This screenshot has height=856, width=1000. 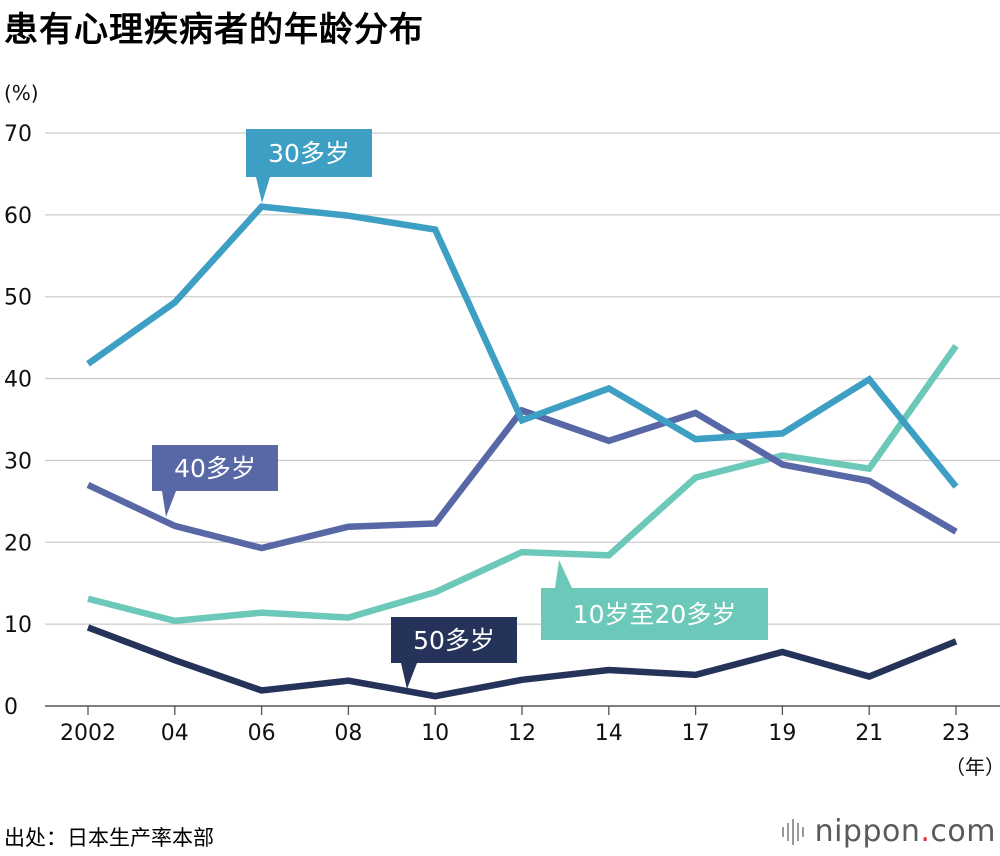 I want to click on y-tick-50: 50, so click(x=18, y=298).